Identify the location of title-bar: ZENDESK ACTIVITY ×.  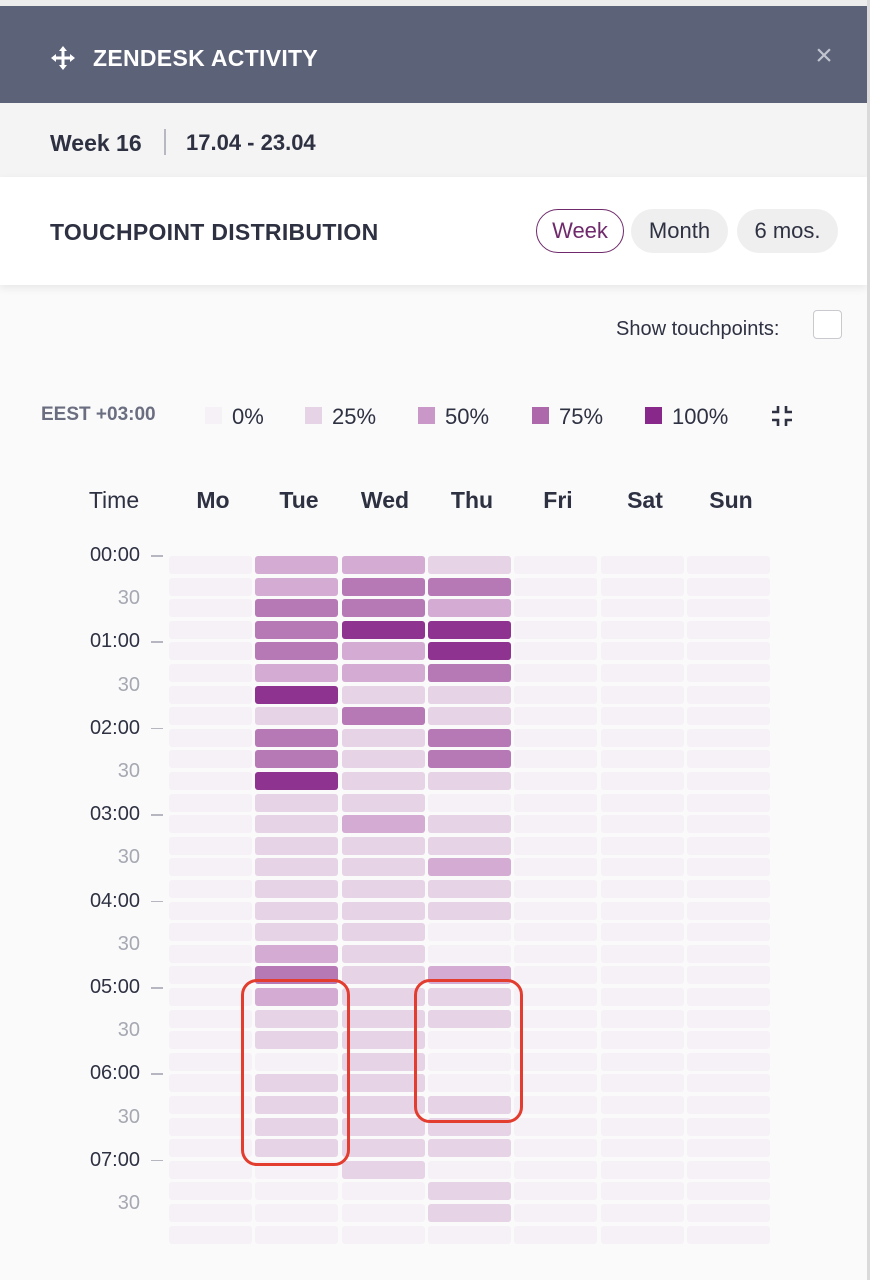
(433, 54).